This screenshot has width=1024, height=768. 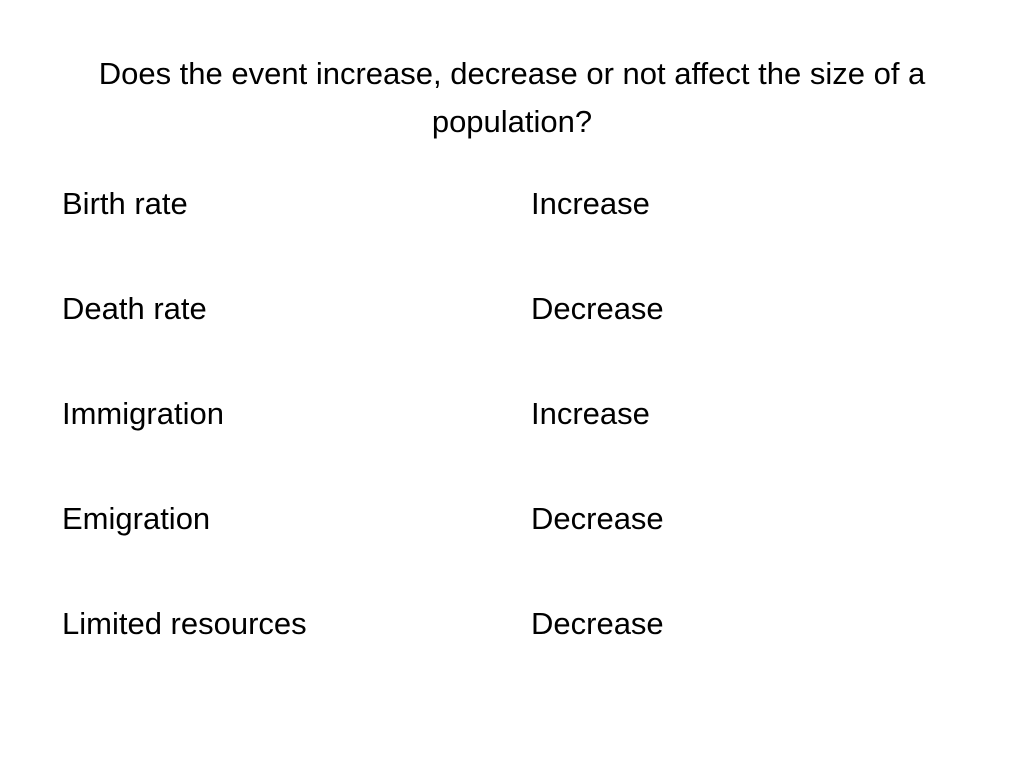 I want to click on event-label: Limited resources, so click(x=184, y=623).